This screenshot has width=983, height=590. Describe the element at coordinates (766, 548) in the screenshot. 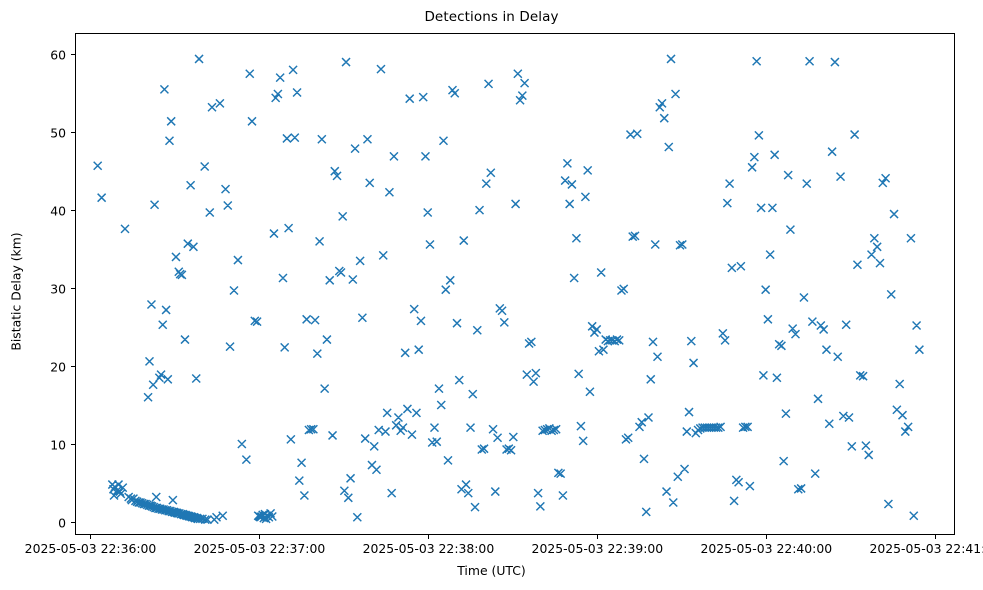

I see `x-tick-label: 2025-05-03 22:40:00` at that location.